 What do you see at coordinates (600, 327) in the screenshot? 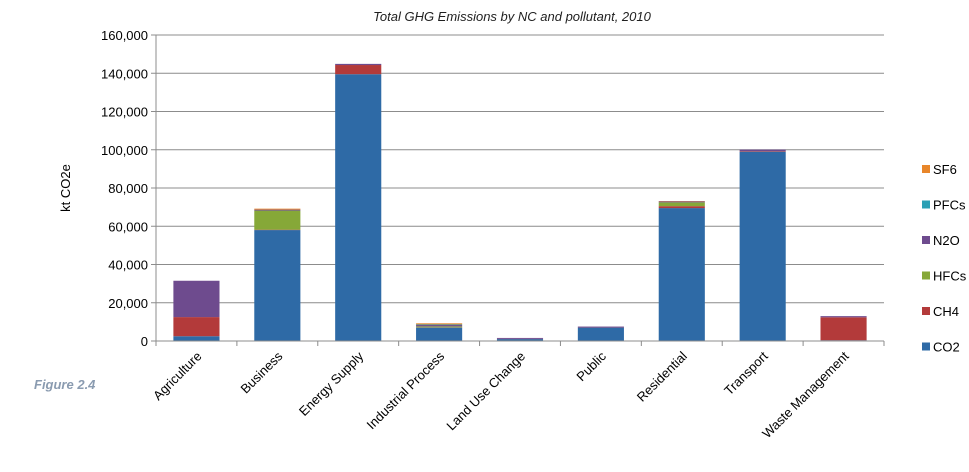
I see `bar-segment-n2o-public` at bounding box center [600, 327].